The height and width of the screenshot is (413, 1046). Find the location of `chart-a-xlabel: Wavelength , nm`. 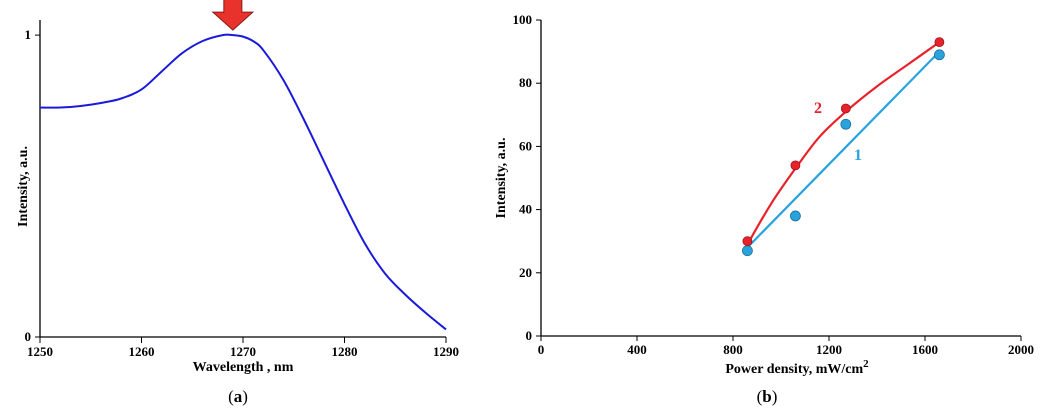

chart-a-xlabel: Wavelength , nm is located at coordinates (243, 367).